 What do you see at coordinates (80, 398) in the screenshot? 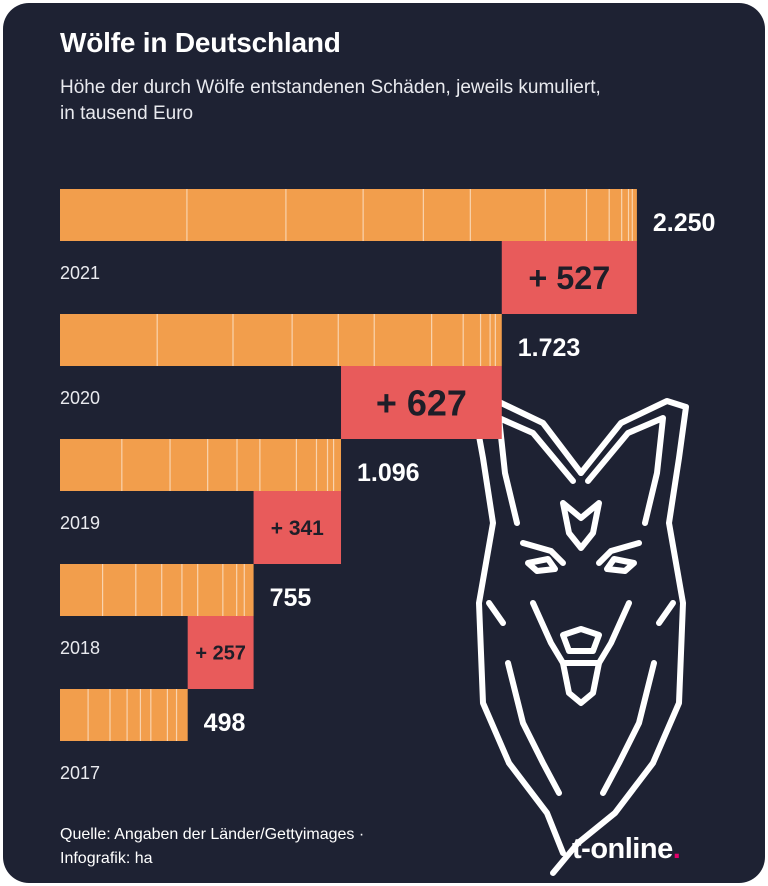
I see `year-label-2020: 2020` at bounding box center [80, 398].